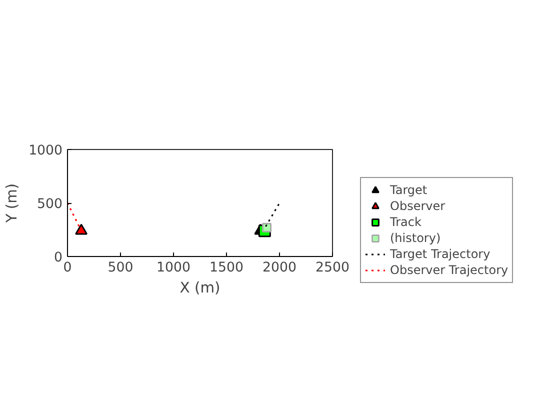  What do you see at coordinates (173, 268) in the screenshot?
I see `x-tick-label: 1000` at bounding box center [173, 268].